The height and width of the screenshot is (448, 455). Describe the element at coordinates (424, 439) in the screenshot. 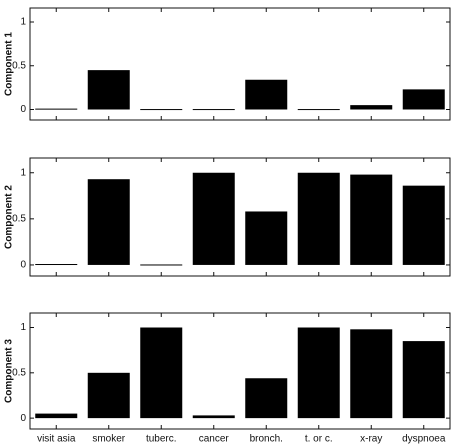

I see `x-tick-label: dyspnoea` at that location.